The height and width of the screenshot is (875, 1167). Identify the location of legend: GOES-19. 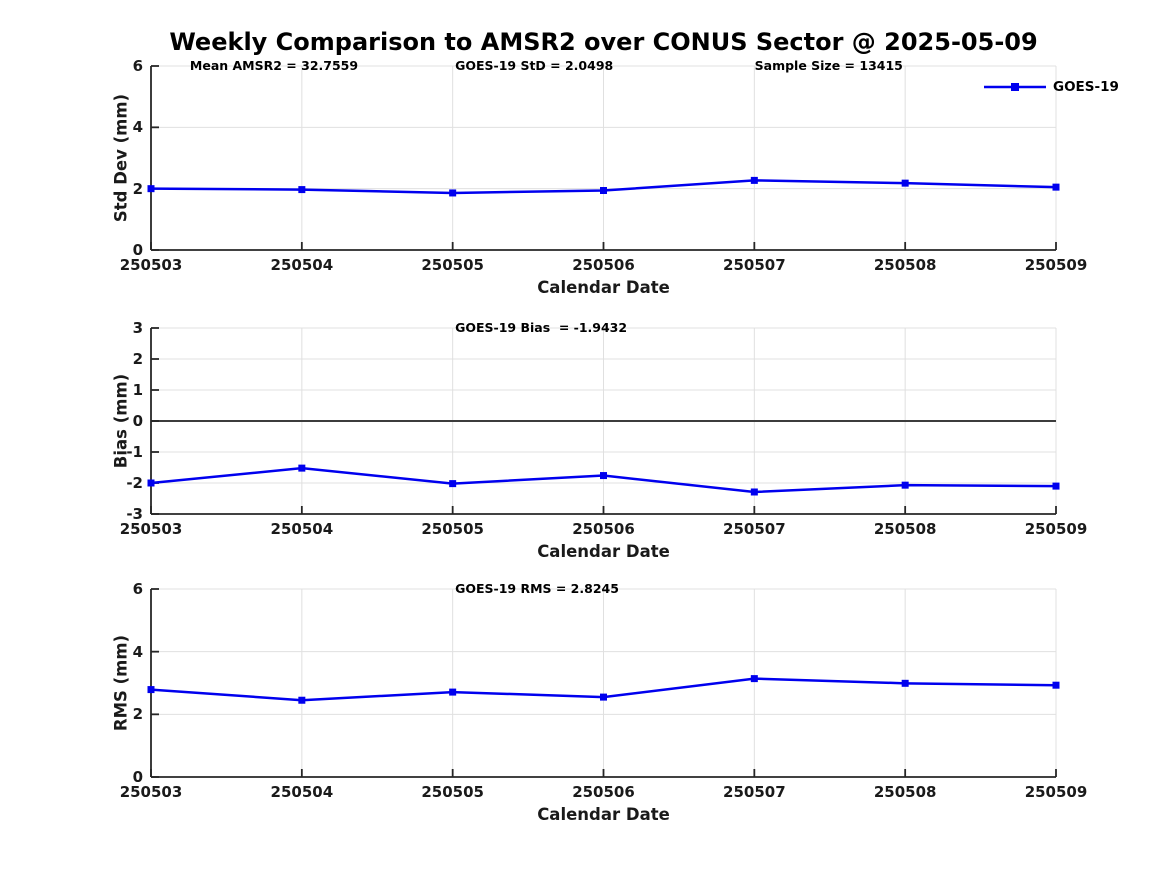
(1051, 87).